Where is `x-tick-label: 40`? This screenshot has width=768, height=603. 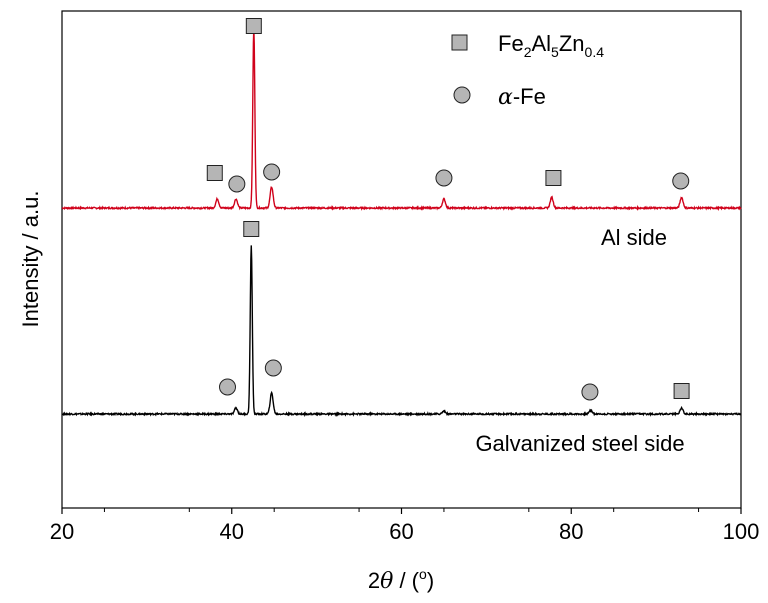 x-tick-label: 40 is located at coordinates (232, 531).